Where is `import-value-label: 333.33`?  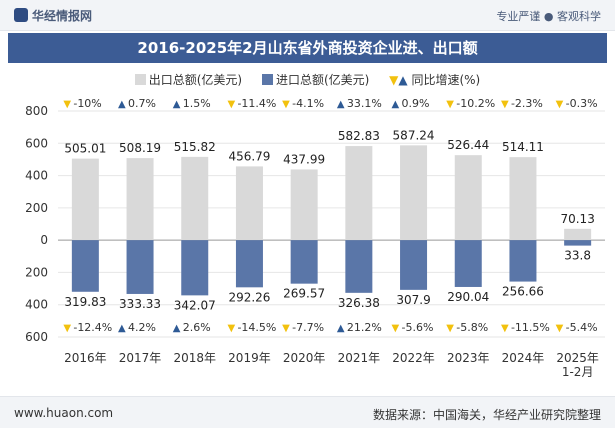 import-value-label: 333.33 is located at coordinates (140, 304).